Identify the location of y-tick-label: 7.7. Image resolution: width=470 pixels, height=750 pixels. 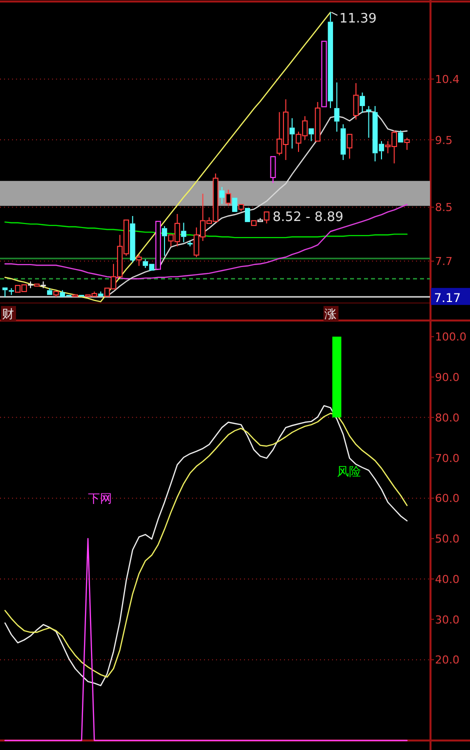
(443, 261).